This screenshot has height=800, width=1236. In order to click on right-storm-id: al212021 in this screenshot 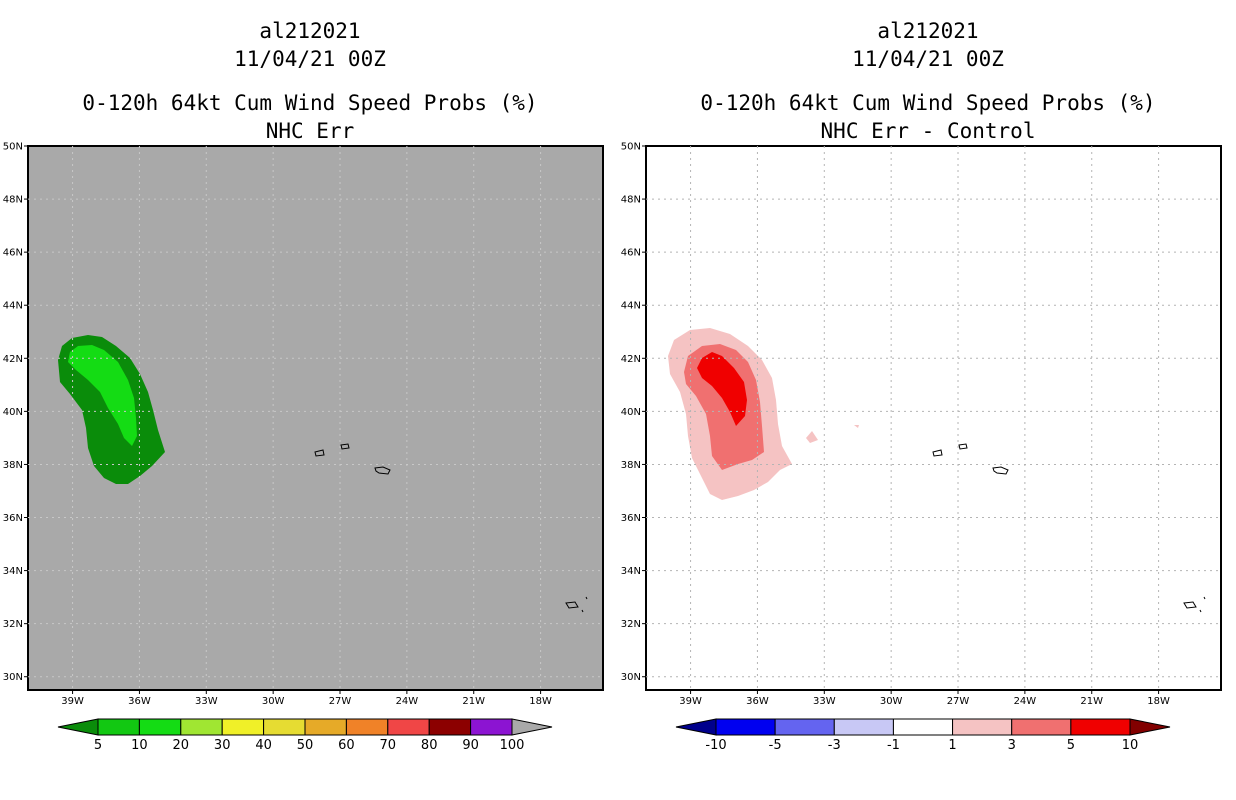, I will do `click(928, 31)`.